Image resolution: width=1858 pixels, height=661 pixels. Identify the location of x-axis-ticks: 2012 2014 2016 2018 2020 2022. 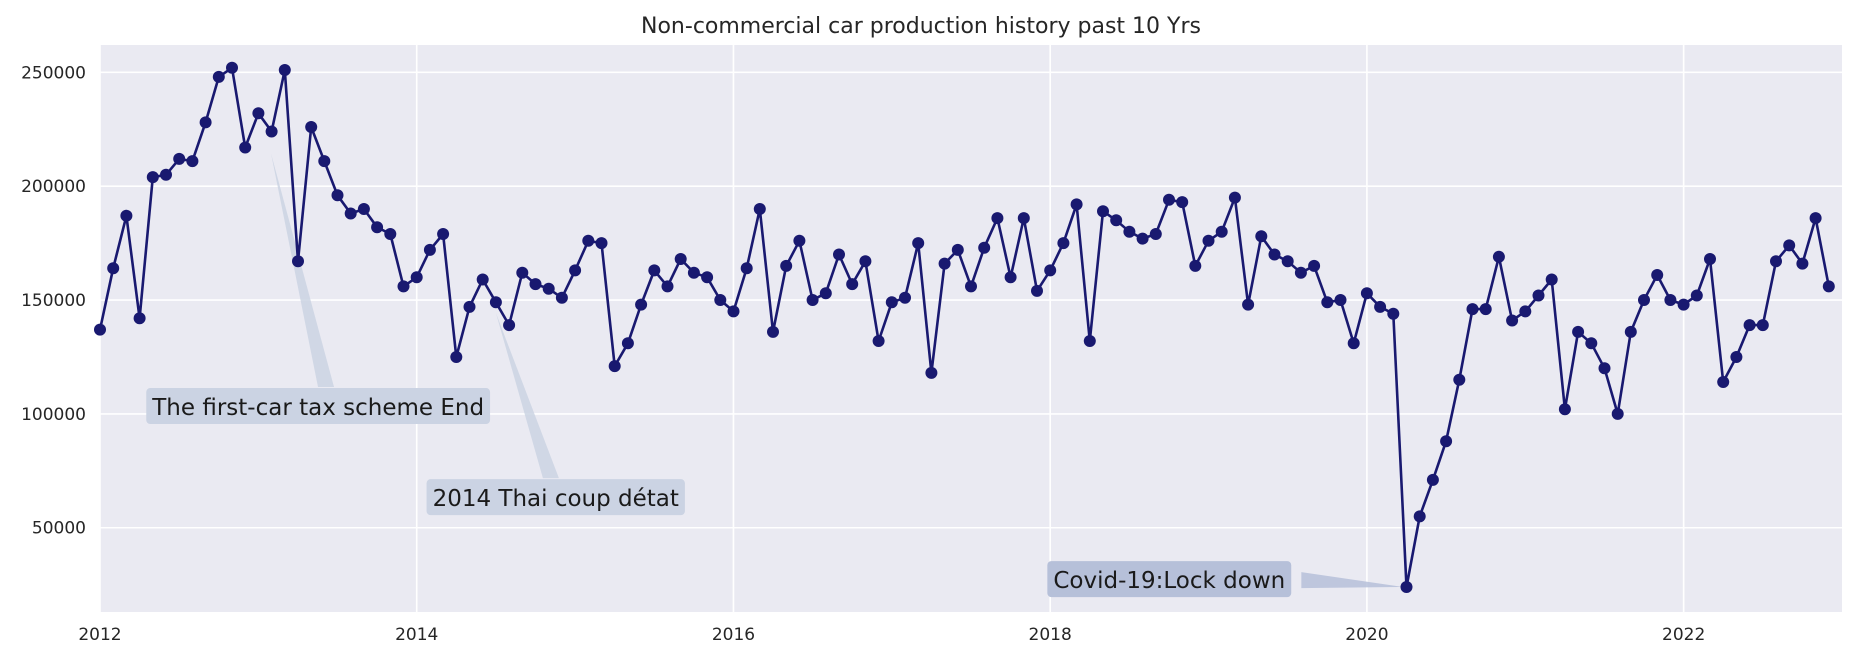
(891, 635).